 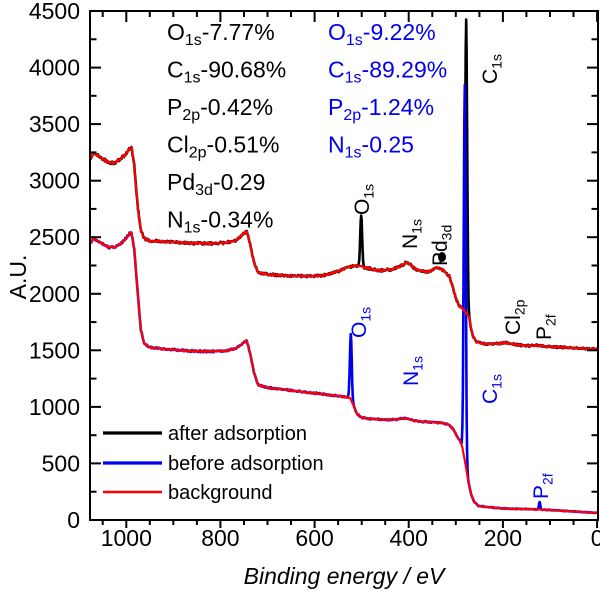 I want to click on y-tick-label: 4500, so click(x=54, y=12).